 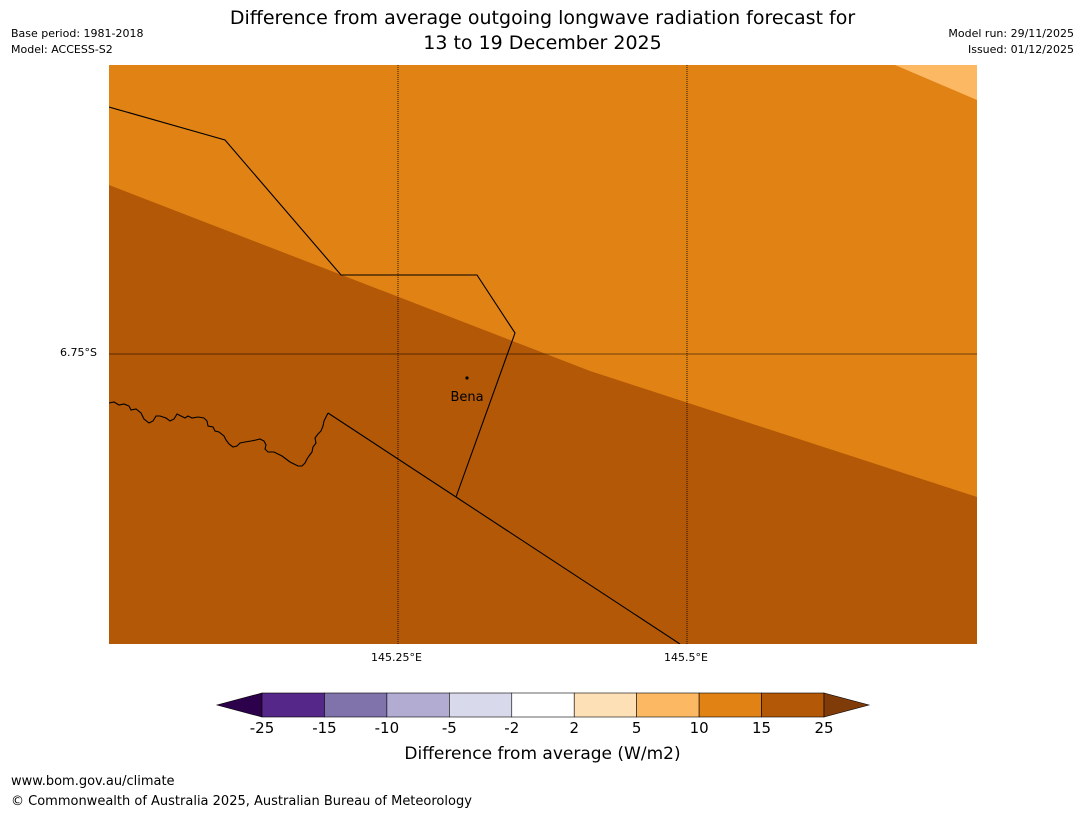 What do you see at coordinates (574, 728) in the screenshot?
I see `colorbar-tick-label: 2` at bounding box center [574, 728].